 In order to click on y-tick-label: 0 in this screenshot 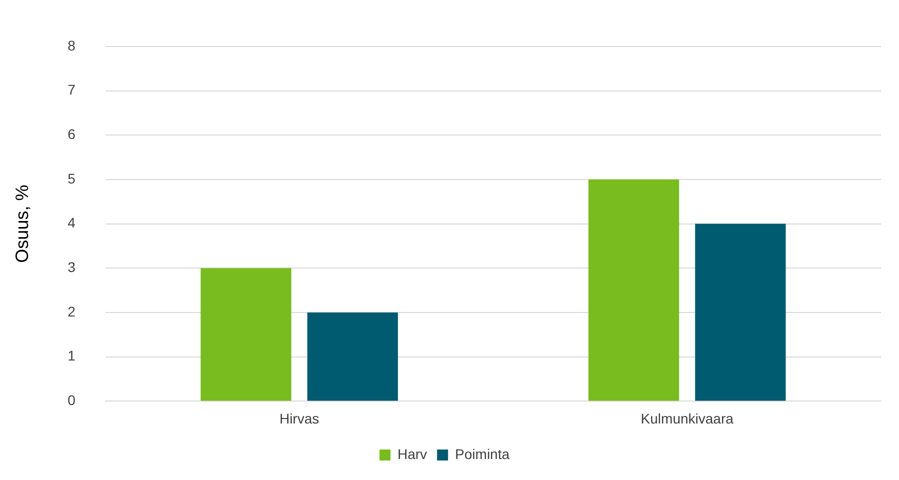, I will do `click(72, 400)`.